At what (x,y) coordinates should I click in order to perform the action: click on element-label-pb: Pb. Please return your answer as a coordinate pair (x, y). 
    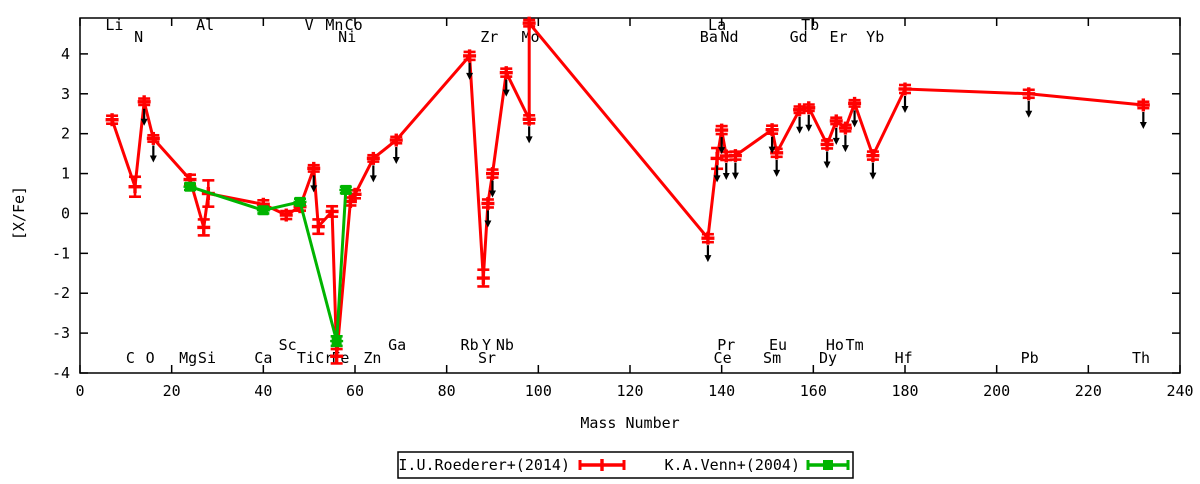
    Looking at the image, I should click on (1030, 358).